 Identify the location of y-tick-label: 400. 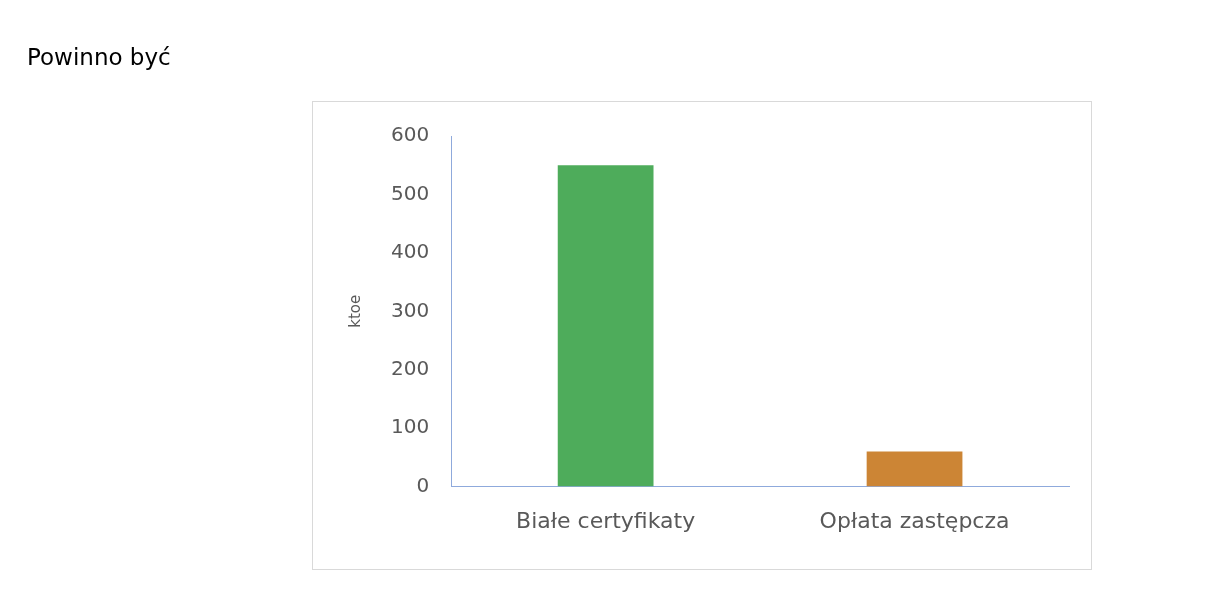
(410, 251).